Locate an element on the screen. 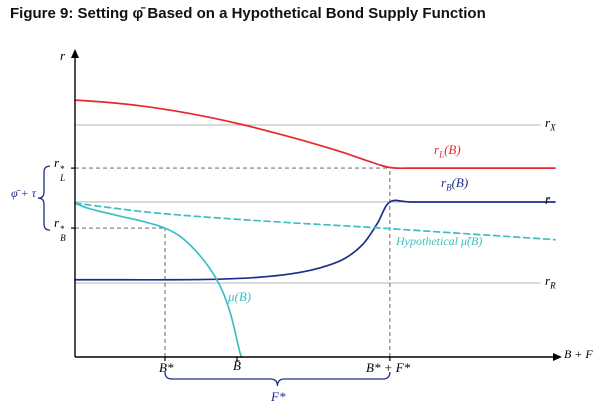  x-tick-label-B-plus-F-star: B* + F* is located at coordinates (388, 367).